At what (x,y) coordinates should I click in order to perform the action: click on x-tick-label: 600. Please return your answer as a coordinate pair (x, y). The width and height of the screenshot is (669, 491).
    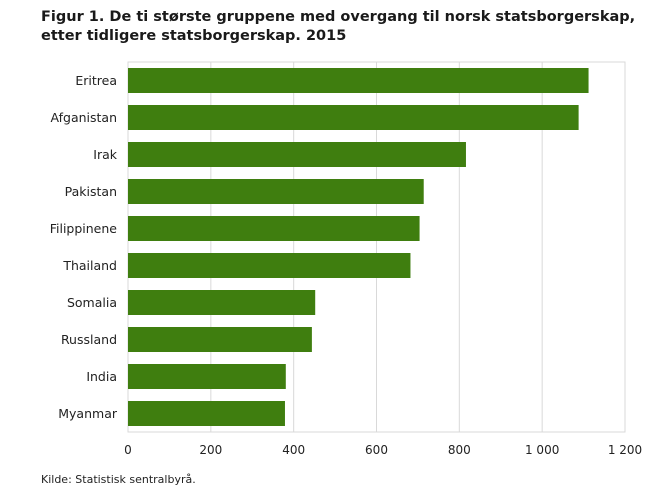
    Looking at the image, I should click on (376, 450).